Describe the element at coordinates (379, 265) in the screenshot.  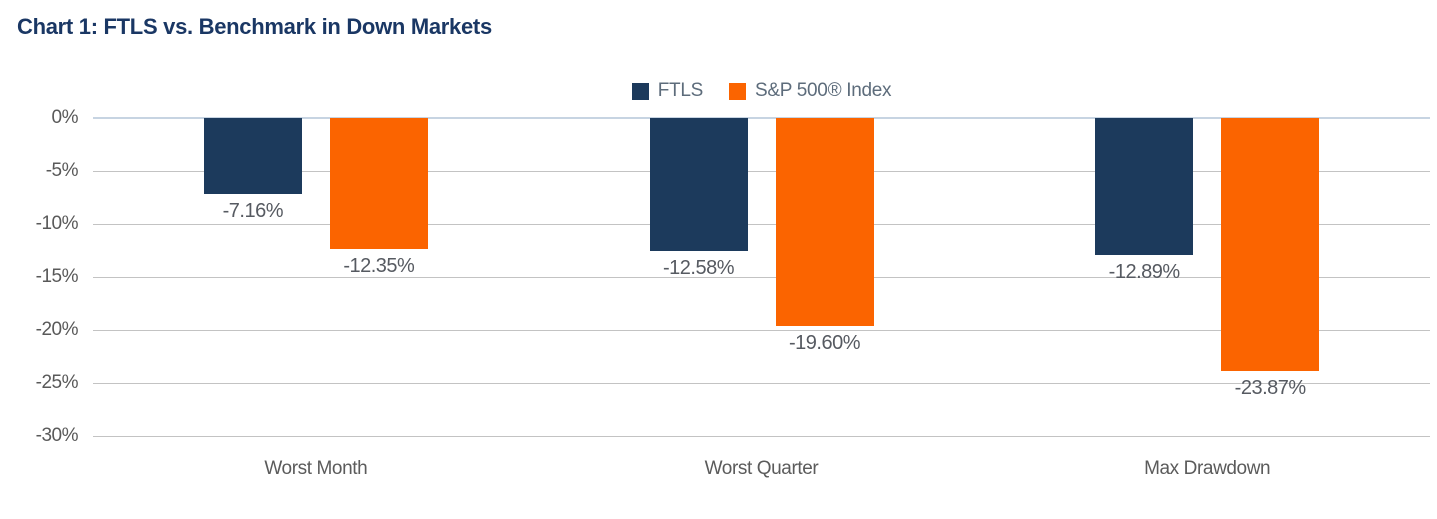
I see `bar-value-label: -12.35%` at that location.